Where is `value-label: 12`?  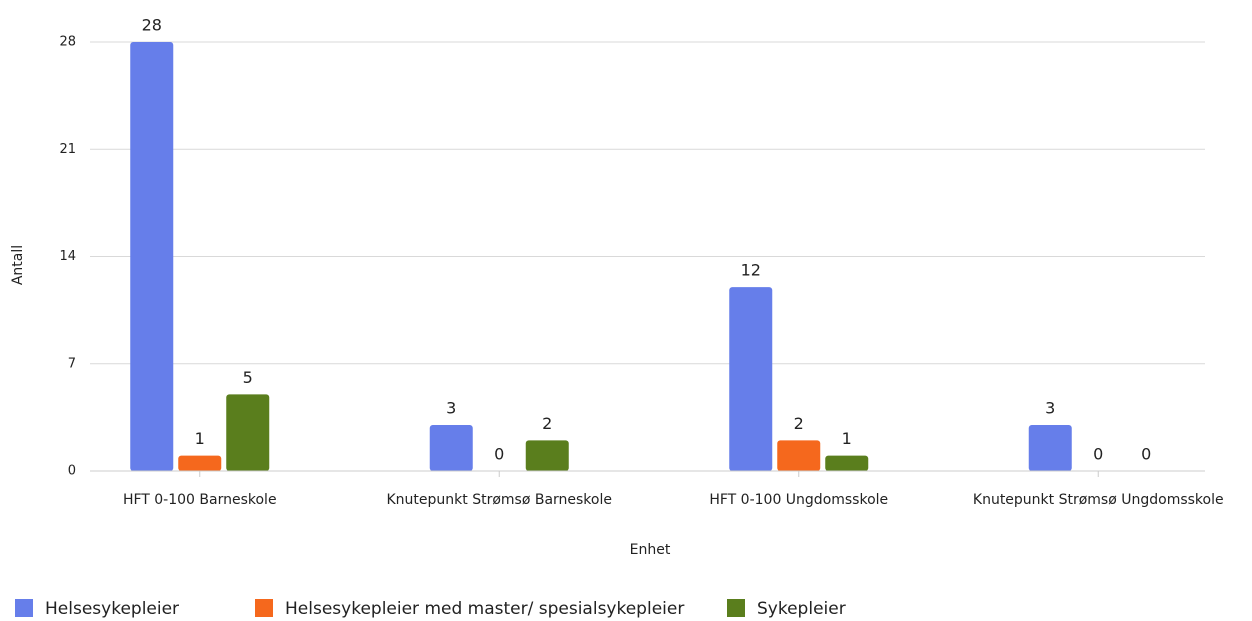
value-label: 12 is located at coordinates (751, 270).